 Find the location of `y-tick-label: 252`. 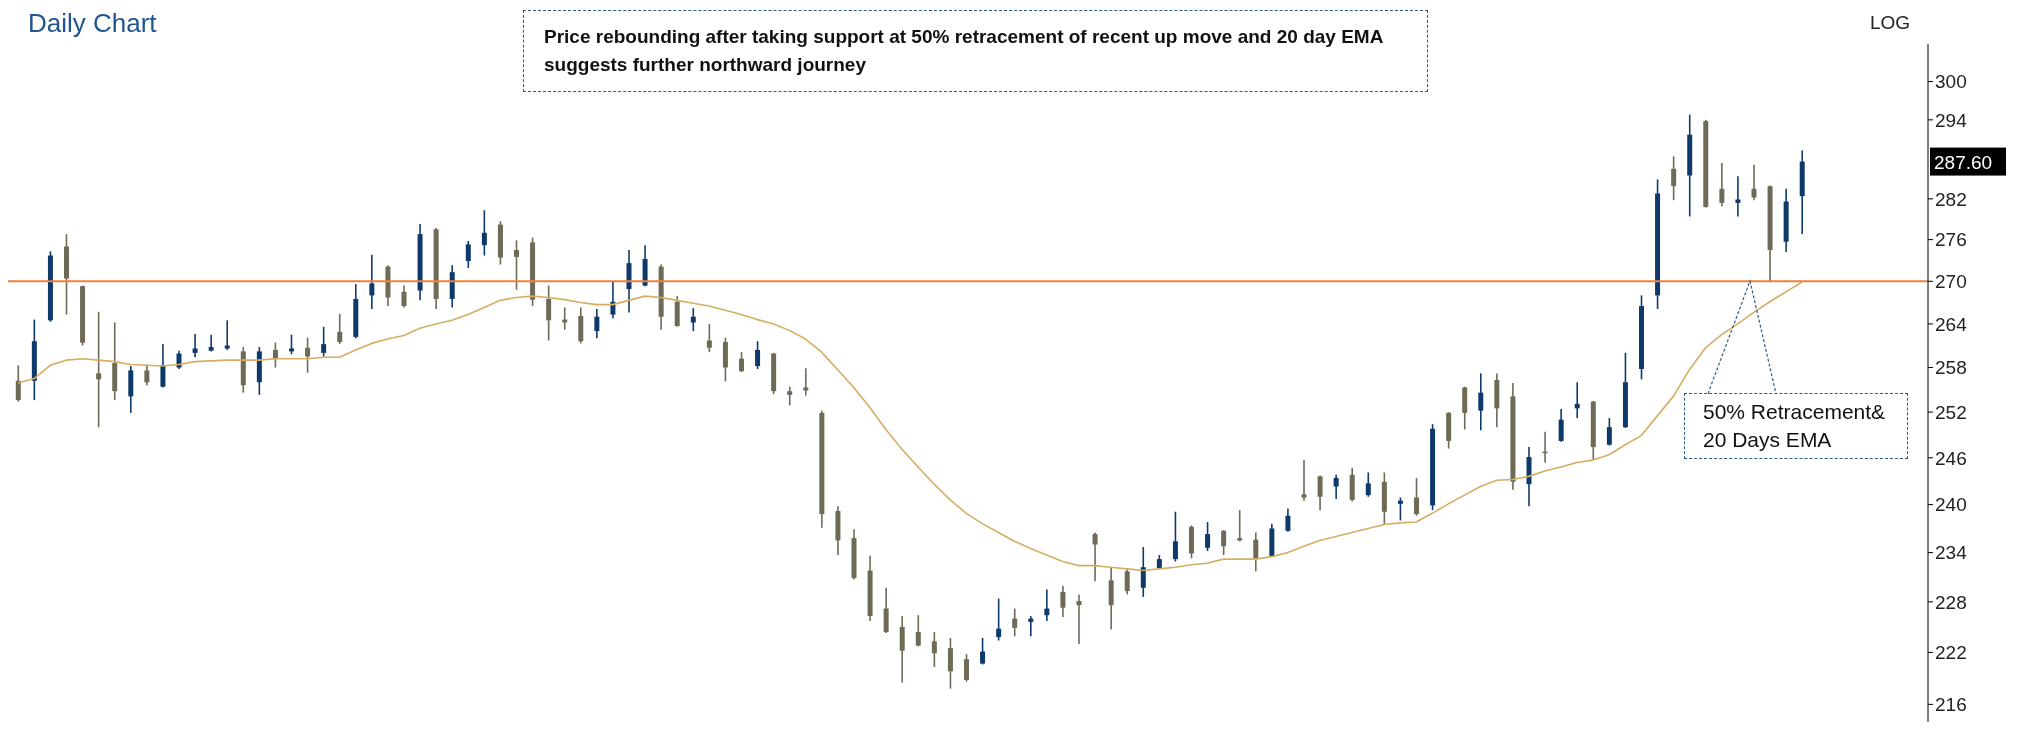

y-tick-label: 252 is located at coordinates (1951, 412).